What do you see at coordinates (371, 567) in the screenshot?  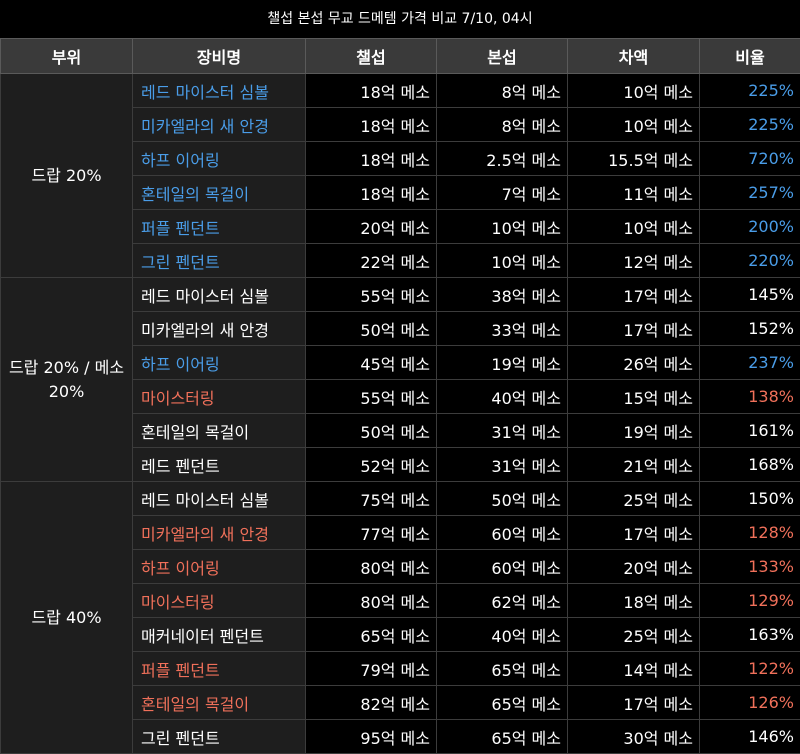 I see `challenger-price: 80억 메소` at bounding box center [371, 567].